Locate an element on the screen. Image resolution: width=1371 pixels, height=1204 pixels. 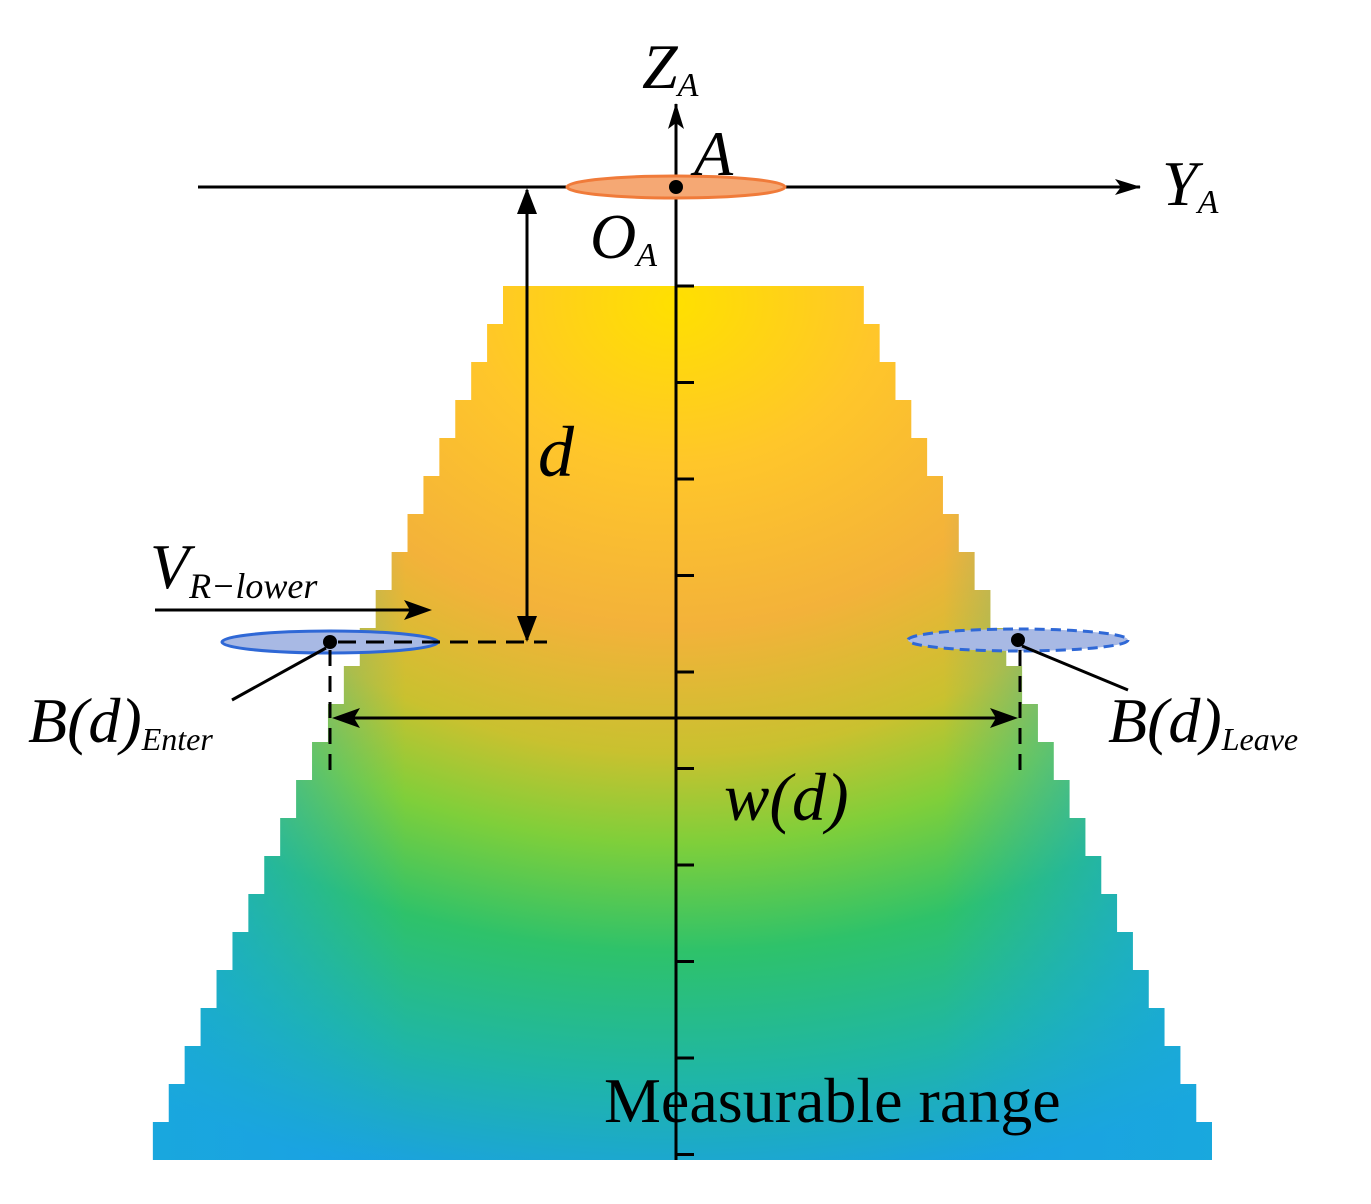
enter-leader-line is located at coordinates (279, 674).